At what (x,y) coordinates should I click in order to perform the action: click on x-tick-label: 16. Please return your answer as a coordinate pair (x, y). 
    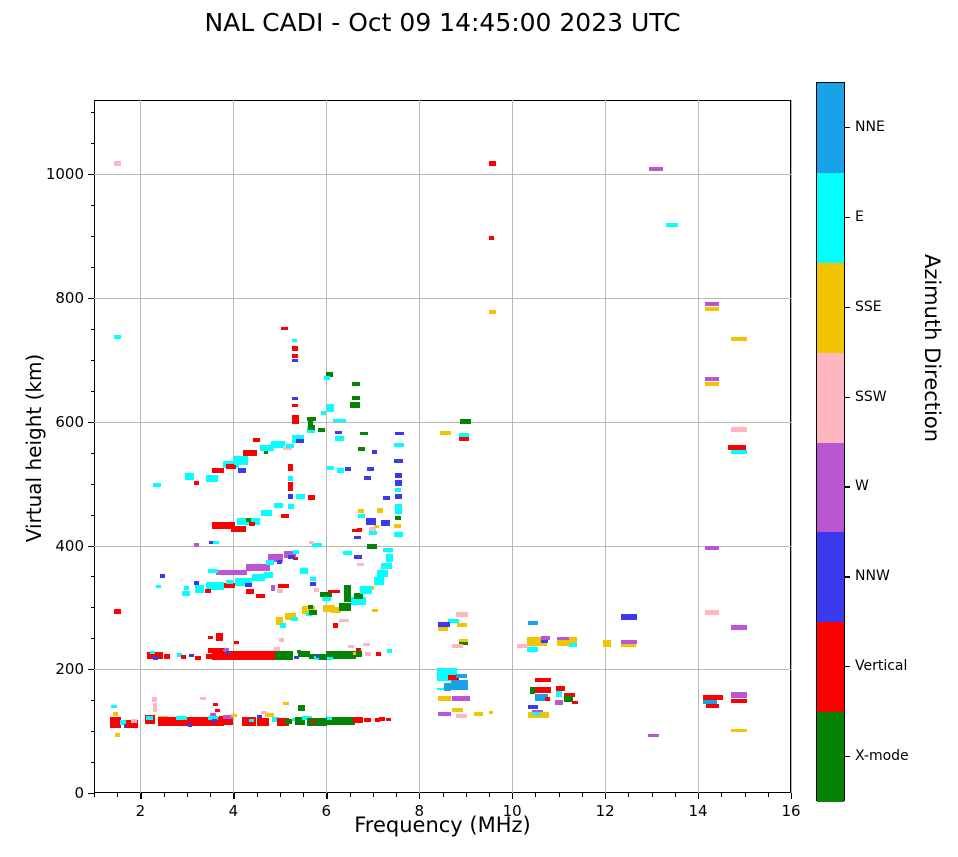
    Looking at the image, I should click on (791, 811).